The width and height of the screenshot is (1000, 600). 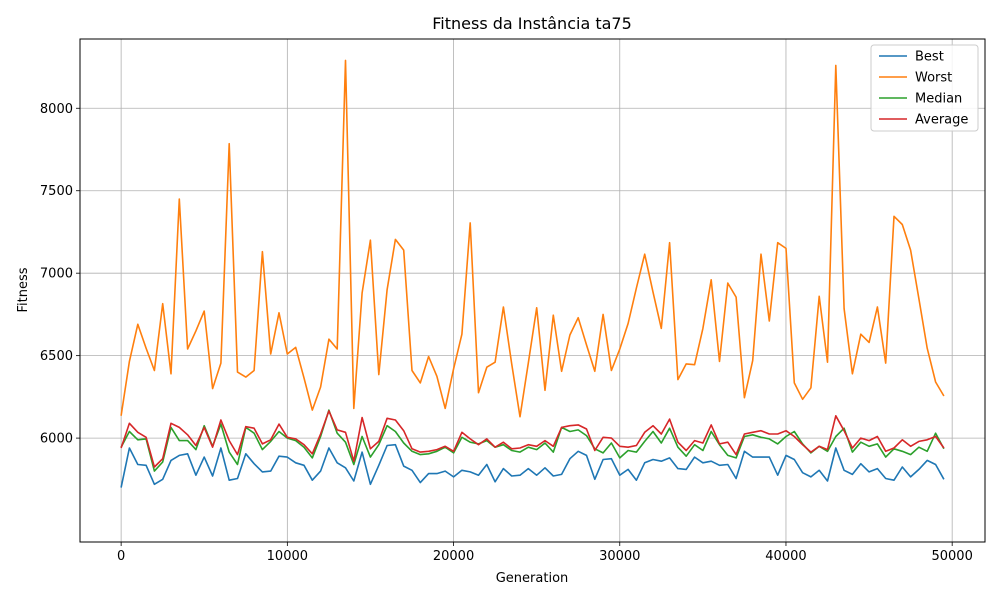 I want to click on legend-label-best: Best, so click(x=929, y=57).